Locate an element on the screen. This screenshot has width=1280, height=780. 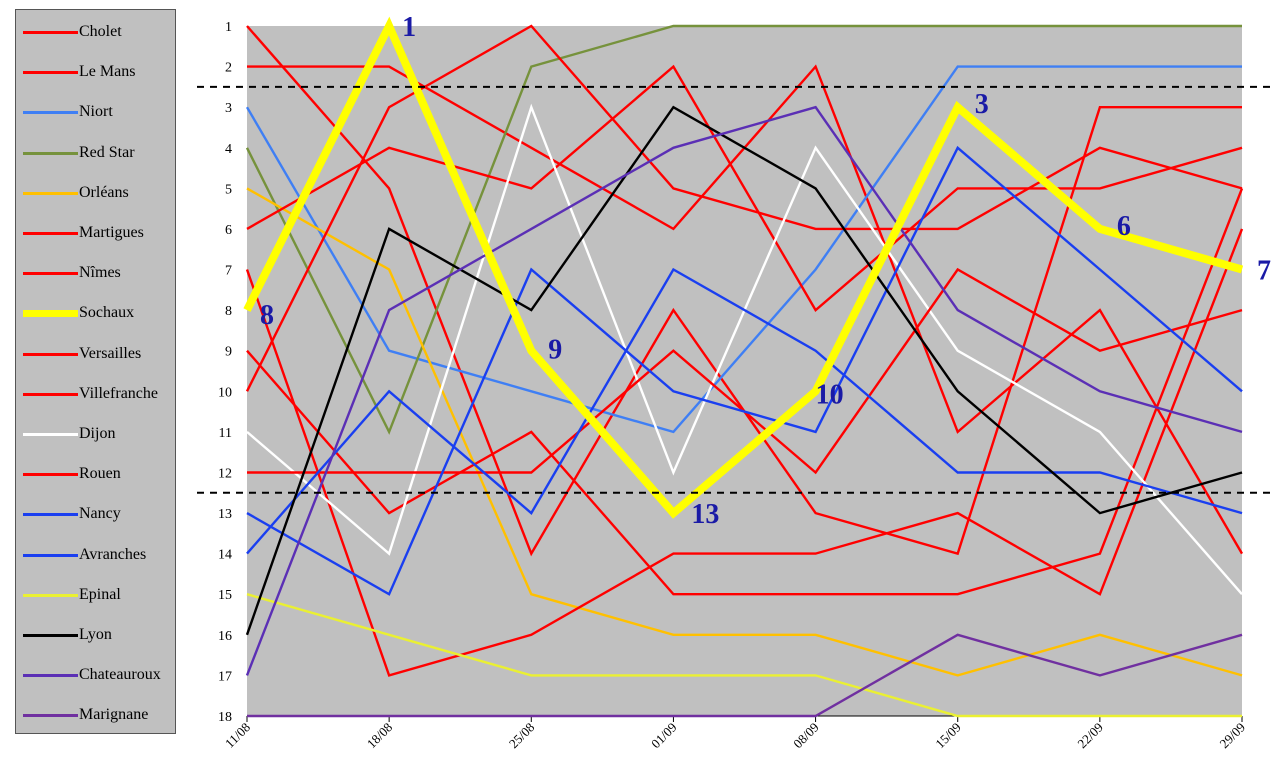
x-tick-label: 25/08 is located at coordinates (522, 736).